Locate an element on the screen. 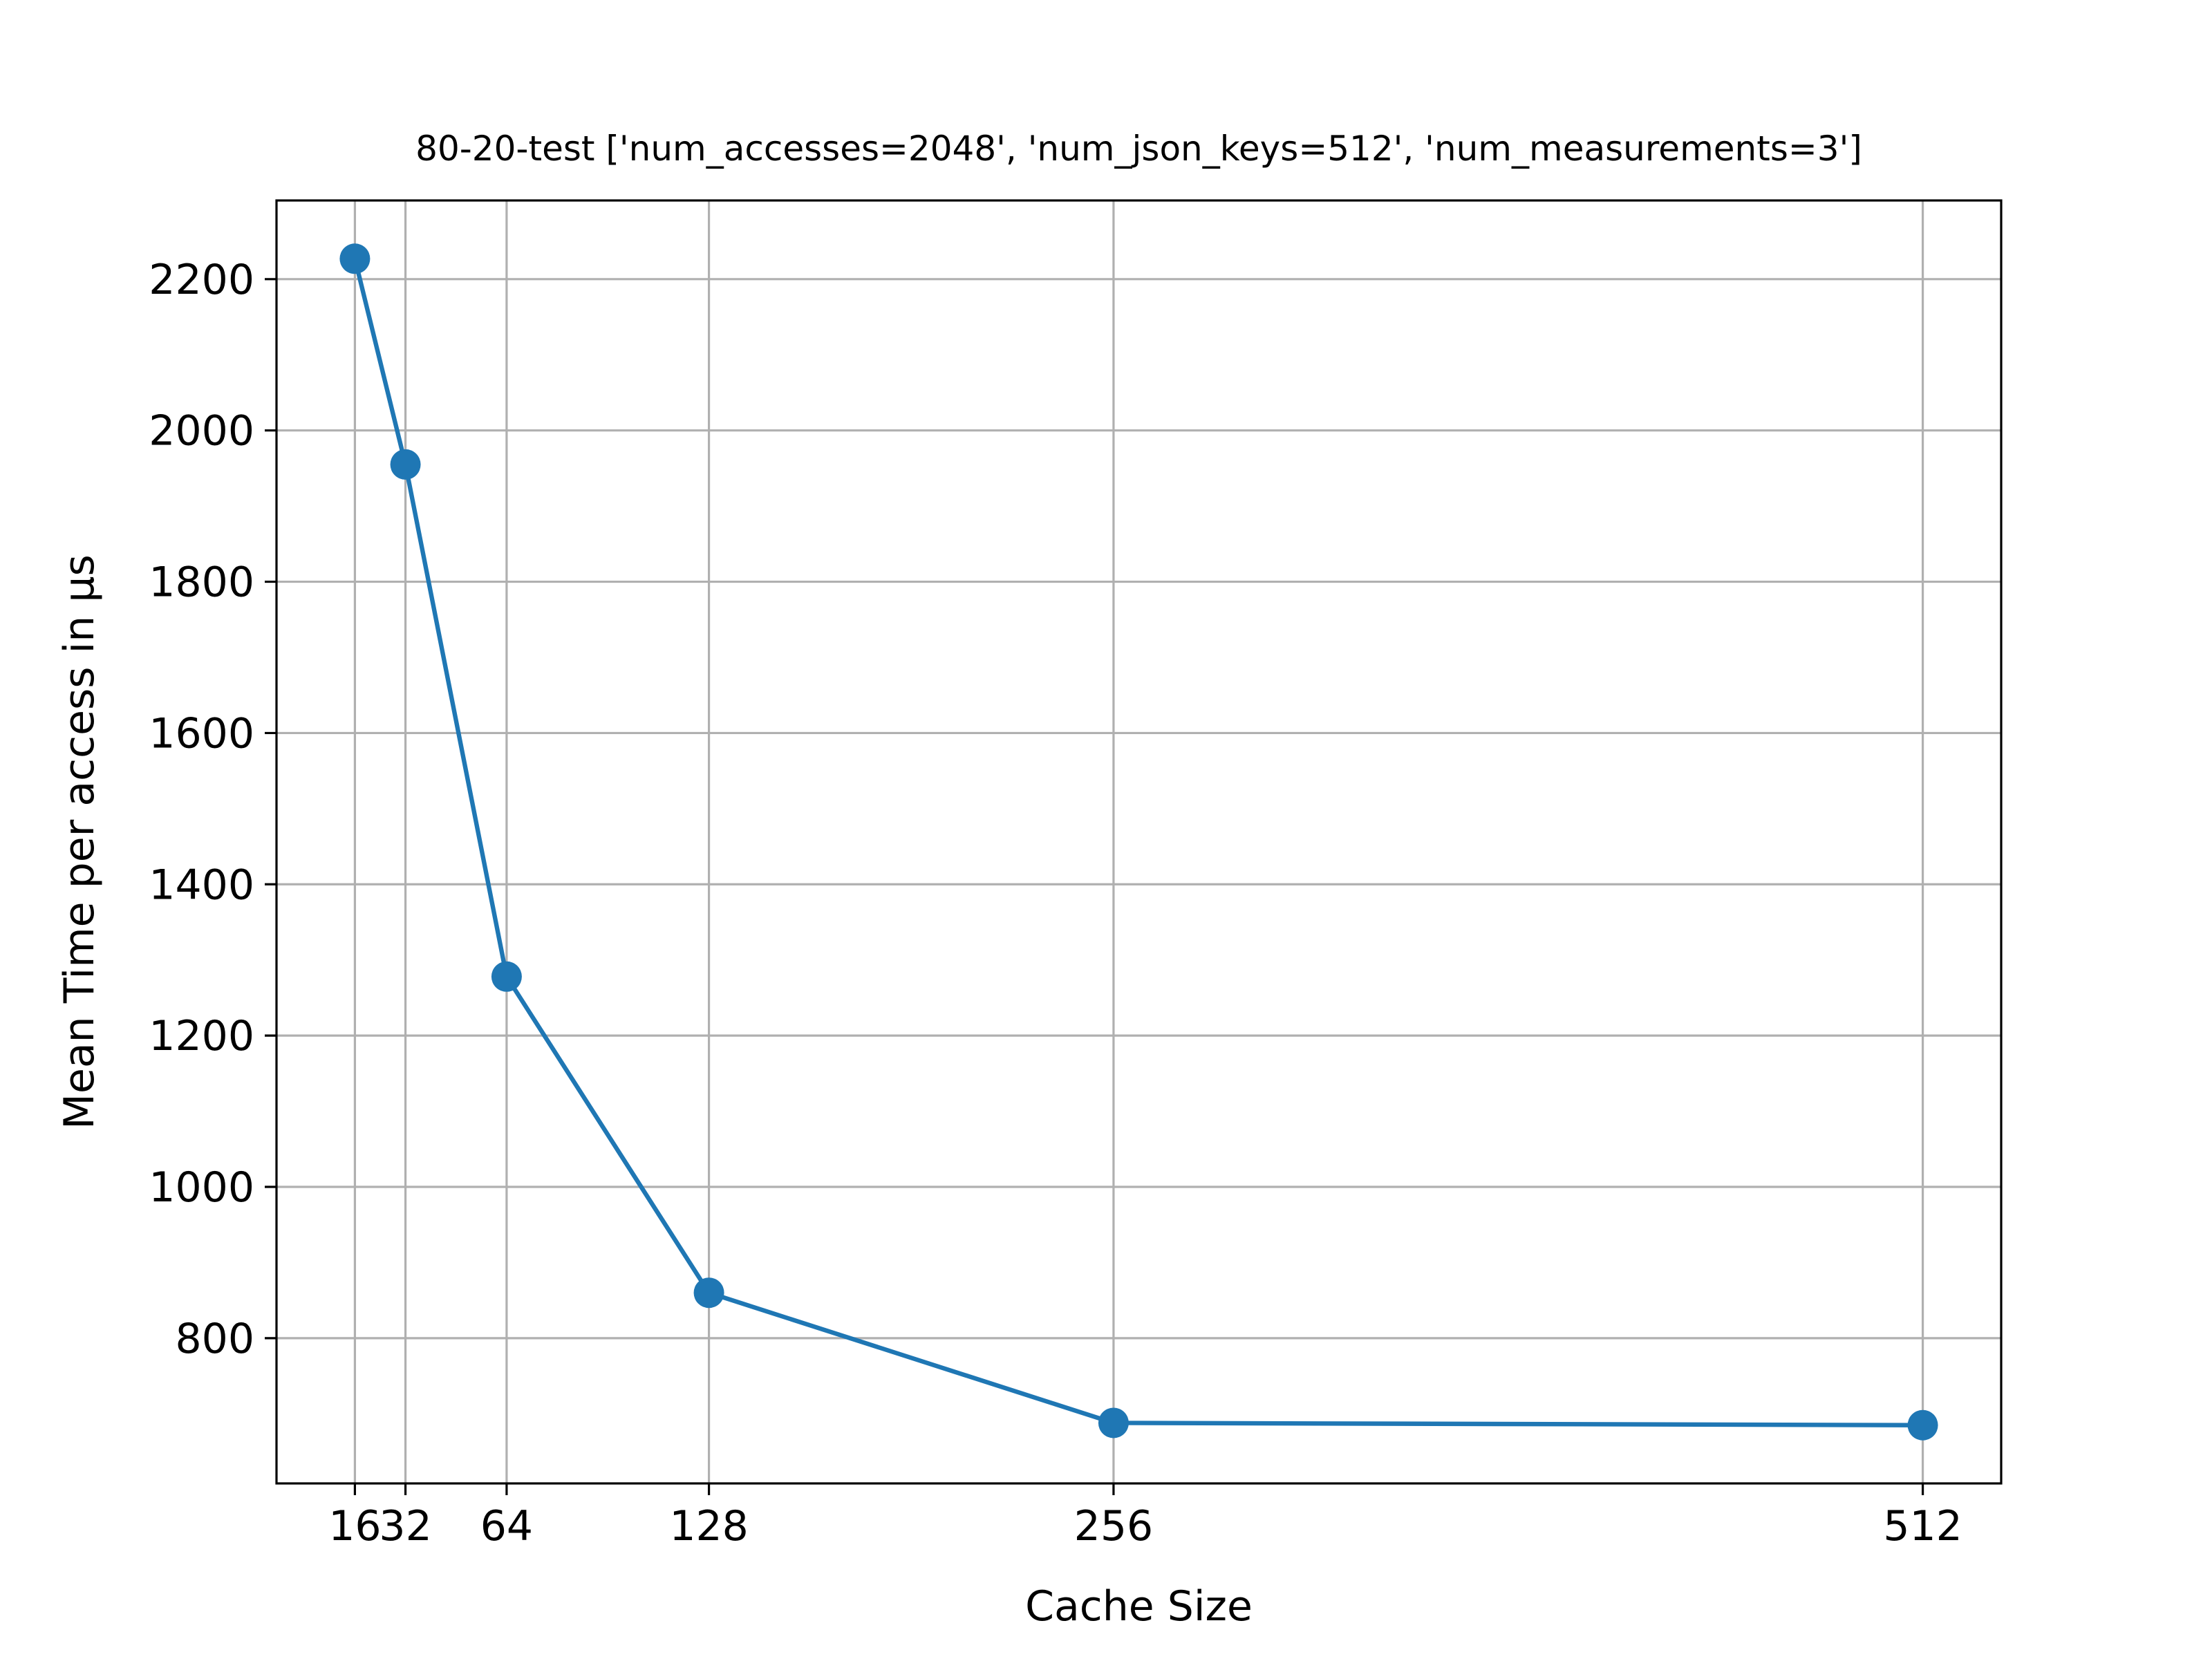 The image size is (2212, 1659). y-tick-label: 1400 is located at coordinates (201, 885).